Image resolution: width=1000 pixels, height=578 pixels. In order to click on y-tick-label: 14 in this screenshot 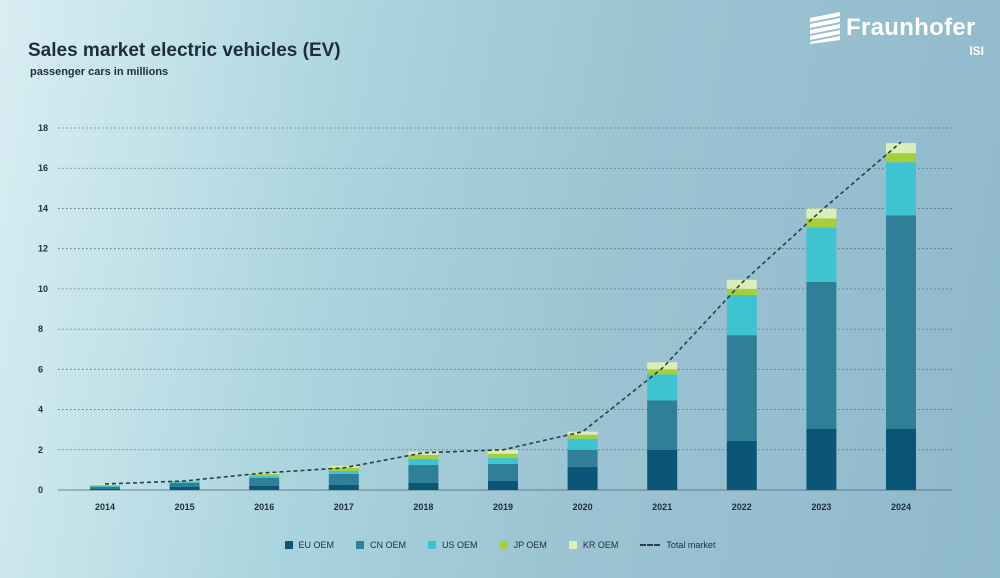, I will do `click(43, 208)`.